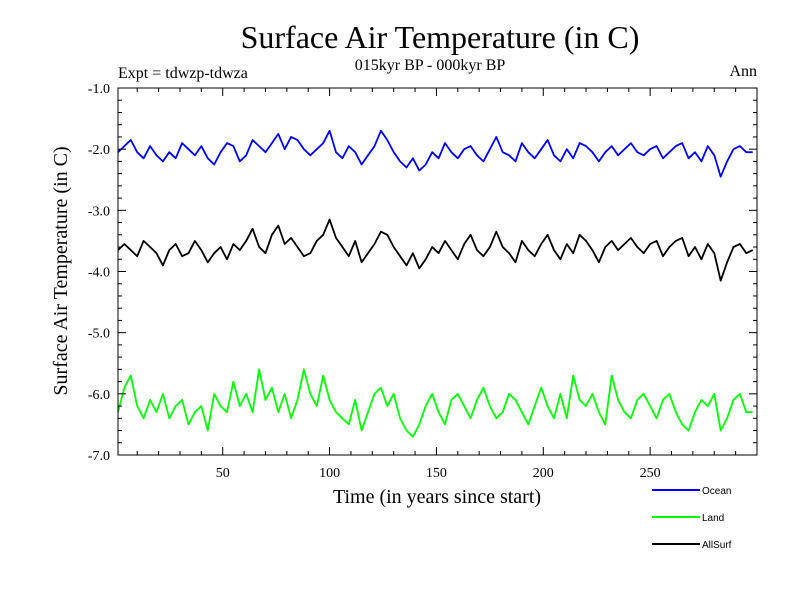  Describe the element at coordinates (435, 250) in the screenshot. I see `series-line-allsurf` at that location.